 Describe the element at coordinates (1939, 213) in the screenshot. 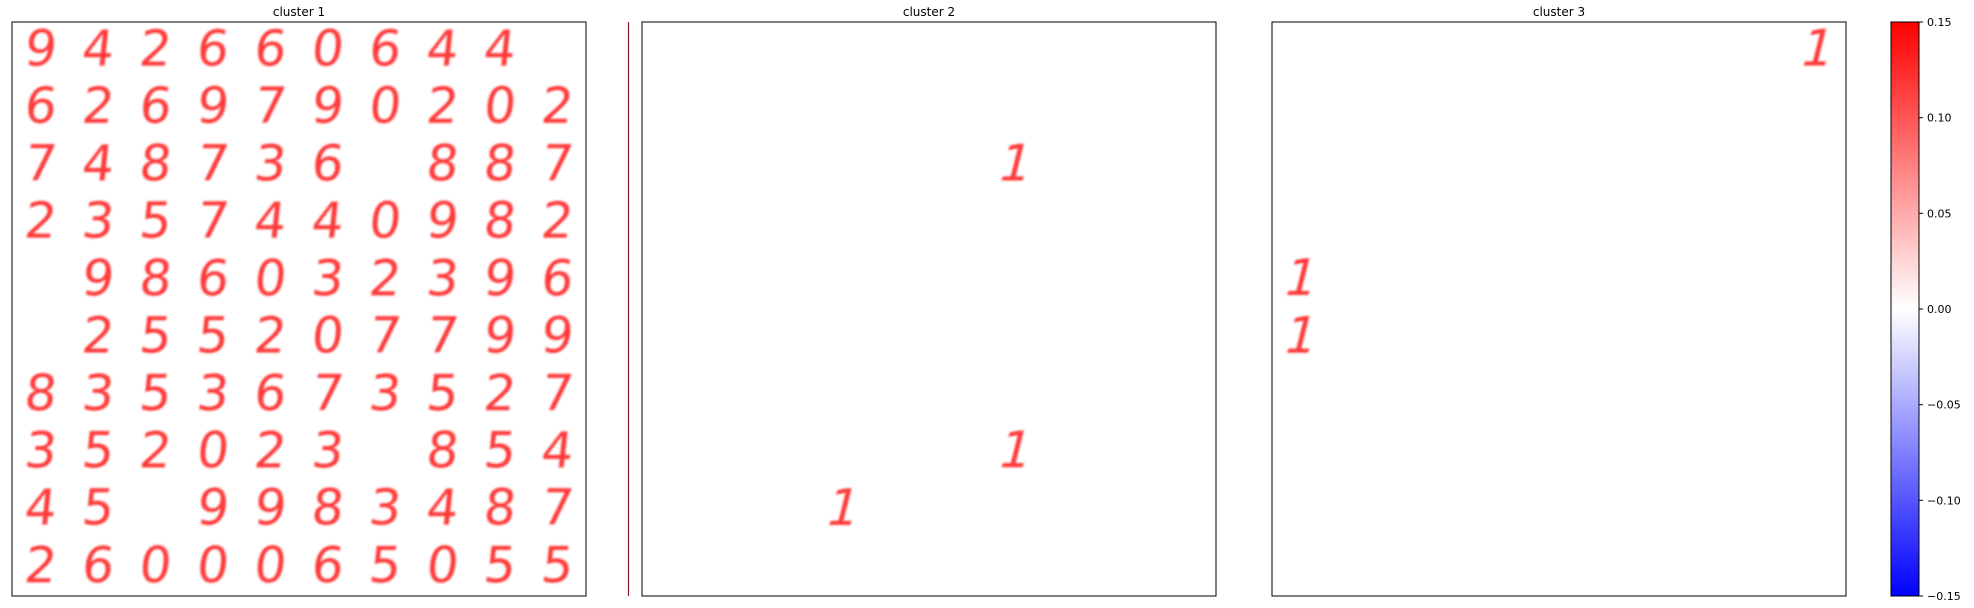

I see `colorbar-tick-label: 0.05` at that location.